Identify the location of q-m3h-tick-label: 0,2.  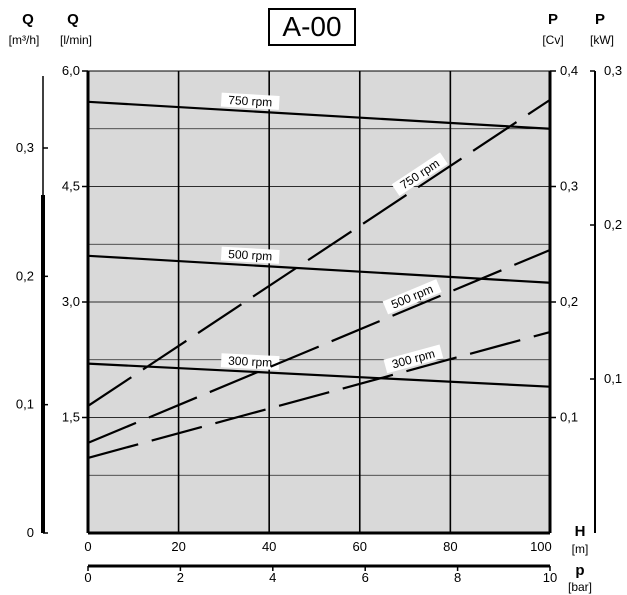
(25, 275).